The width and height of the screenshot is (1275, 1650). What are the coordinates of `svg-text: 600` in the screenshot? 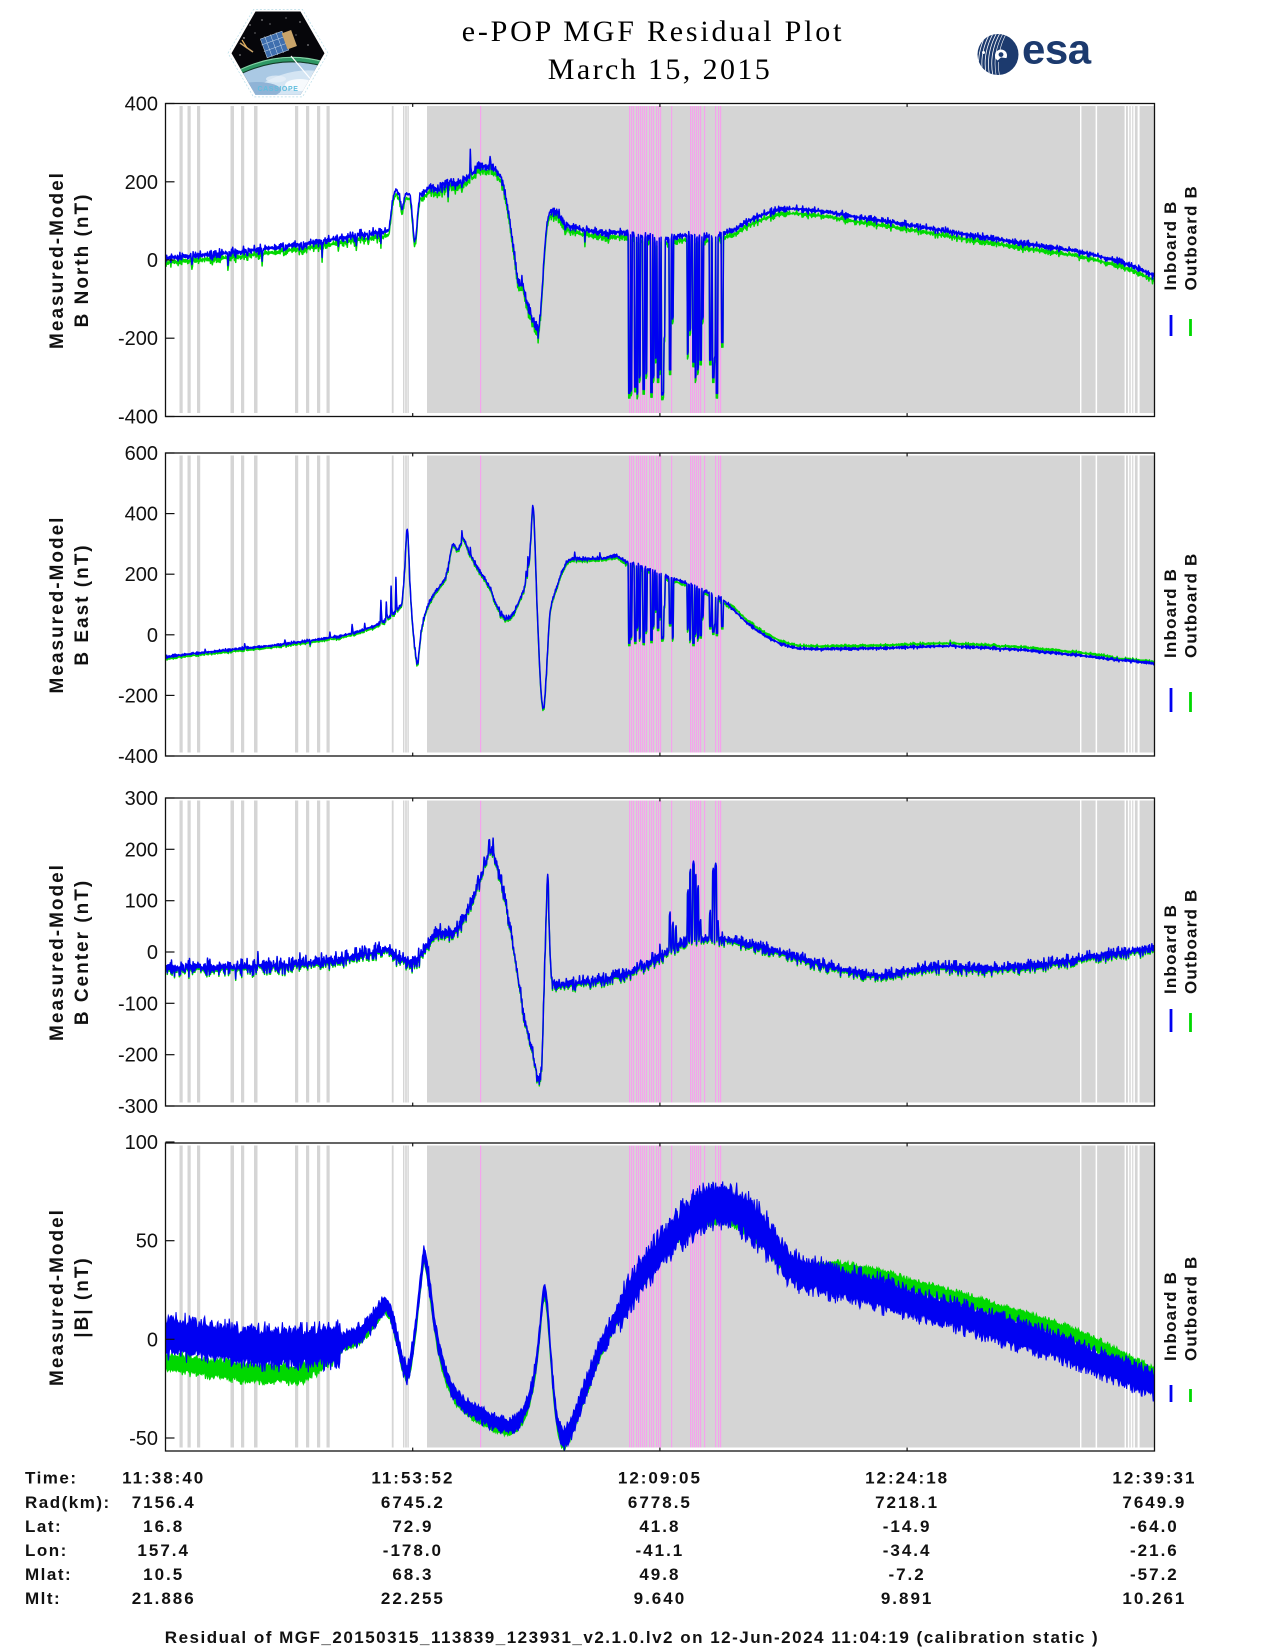 It's located at (141, 454).